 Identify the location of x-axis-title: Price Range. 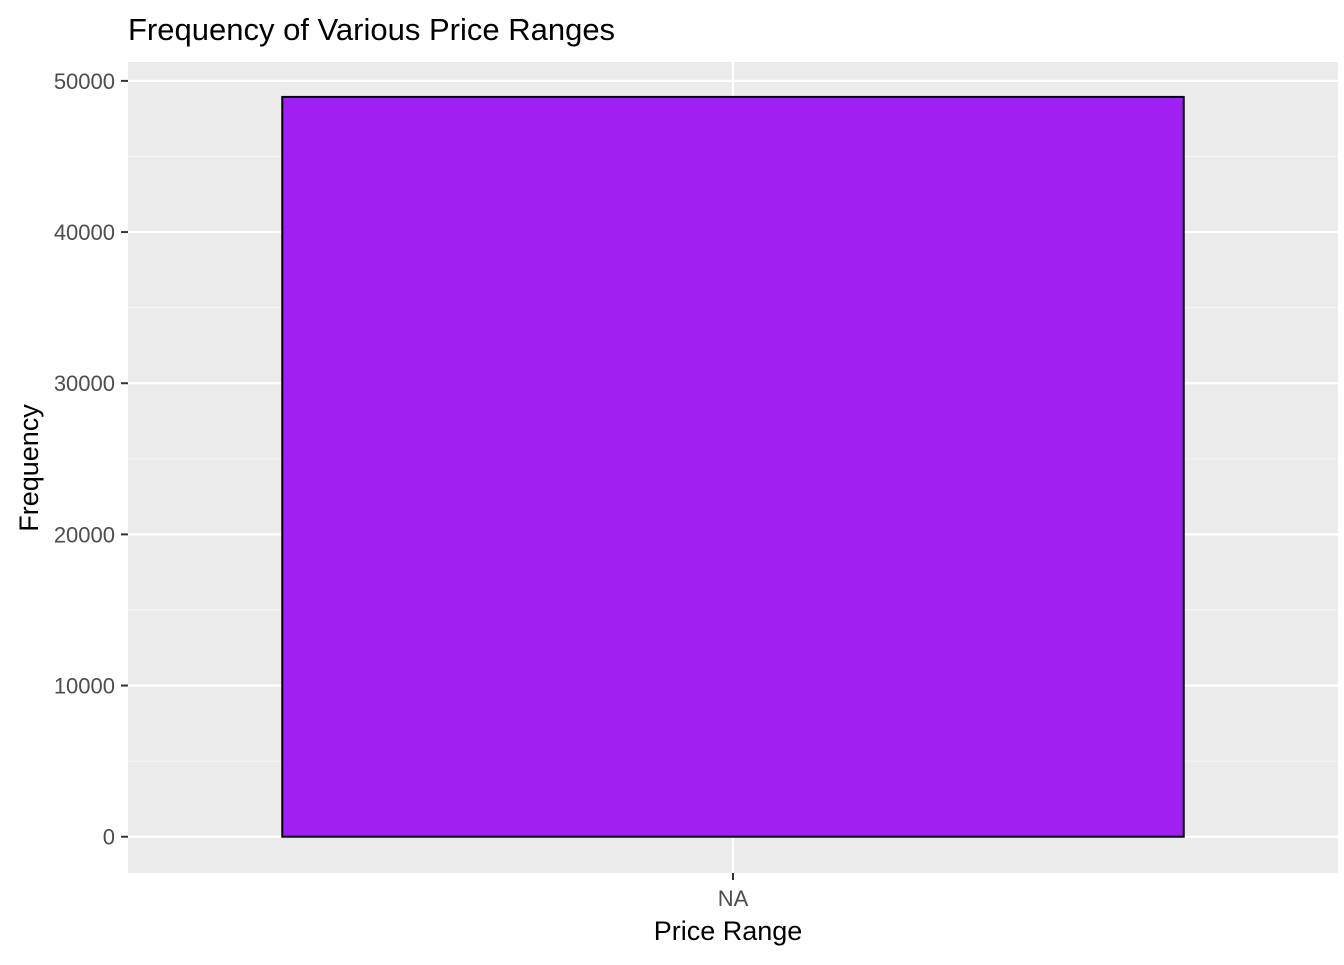
(728, 931).